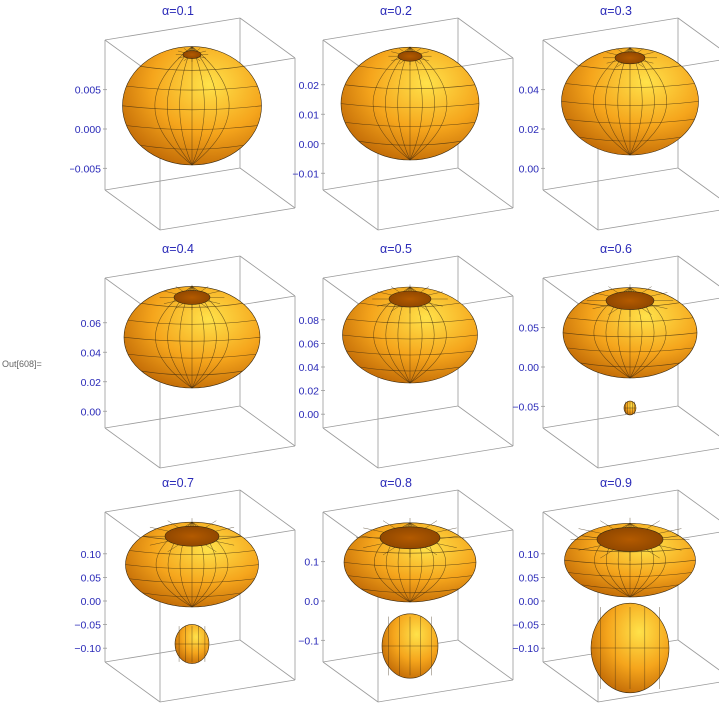 This screenshot has height=724, width=719. I want to click on chart-panel: α=0.3 0.04 0.02 0.00, so click(613, 120).